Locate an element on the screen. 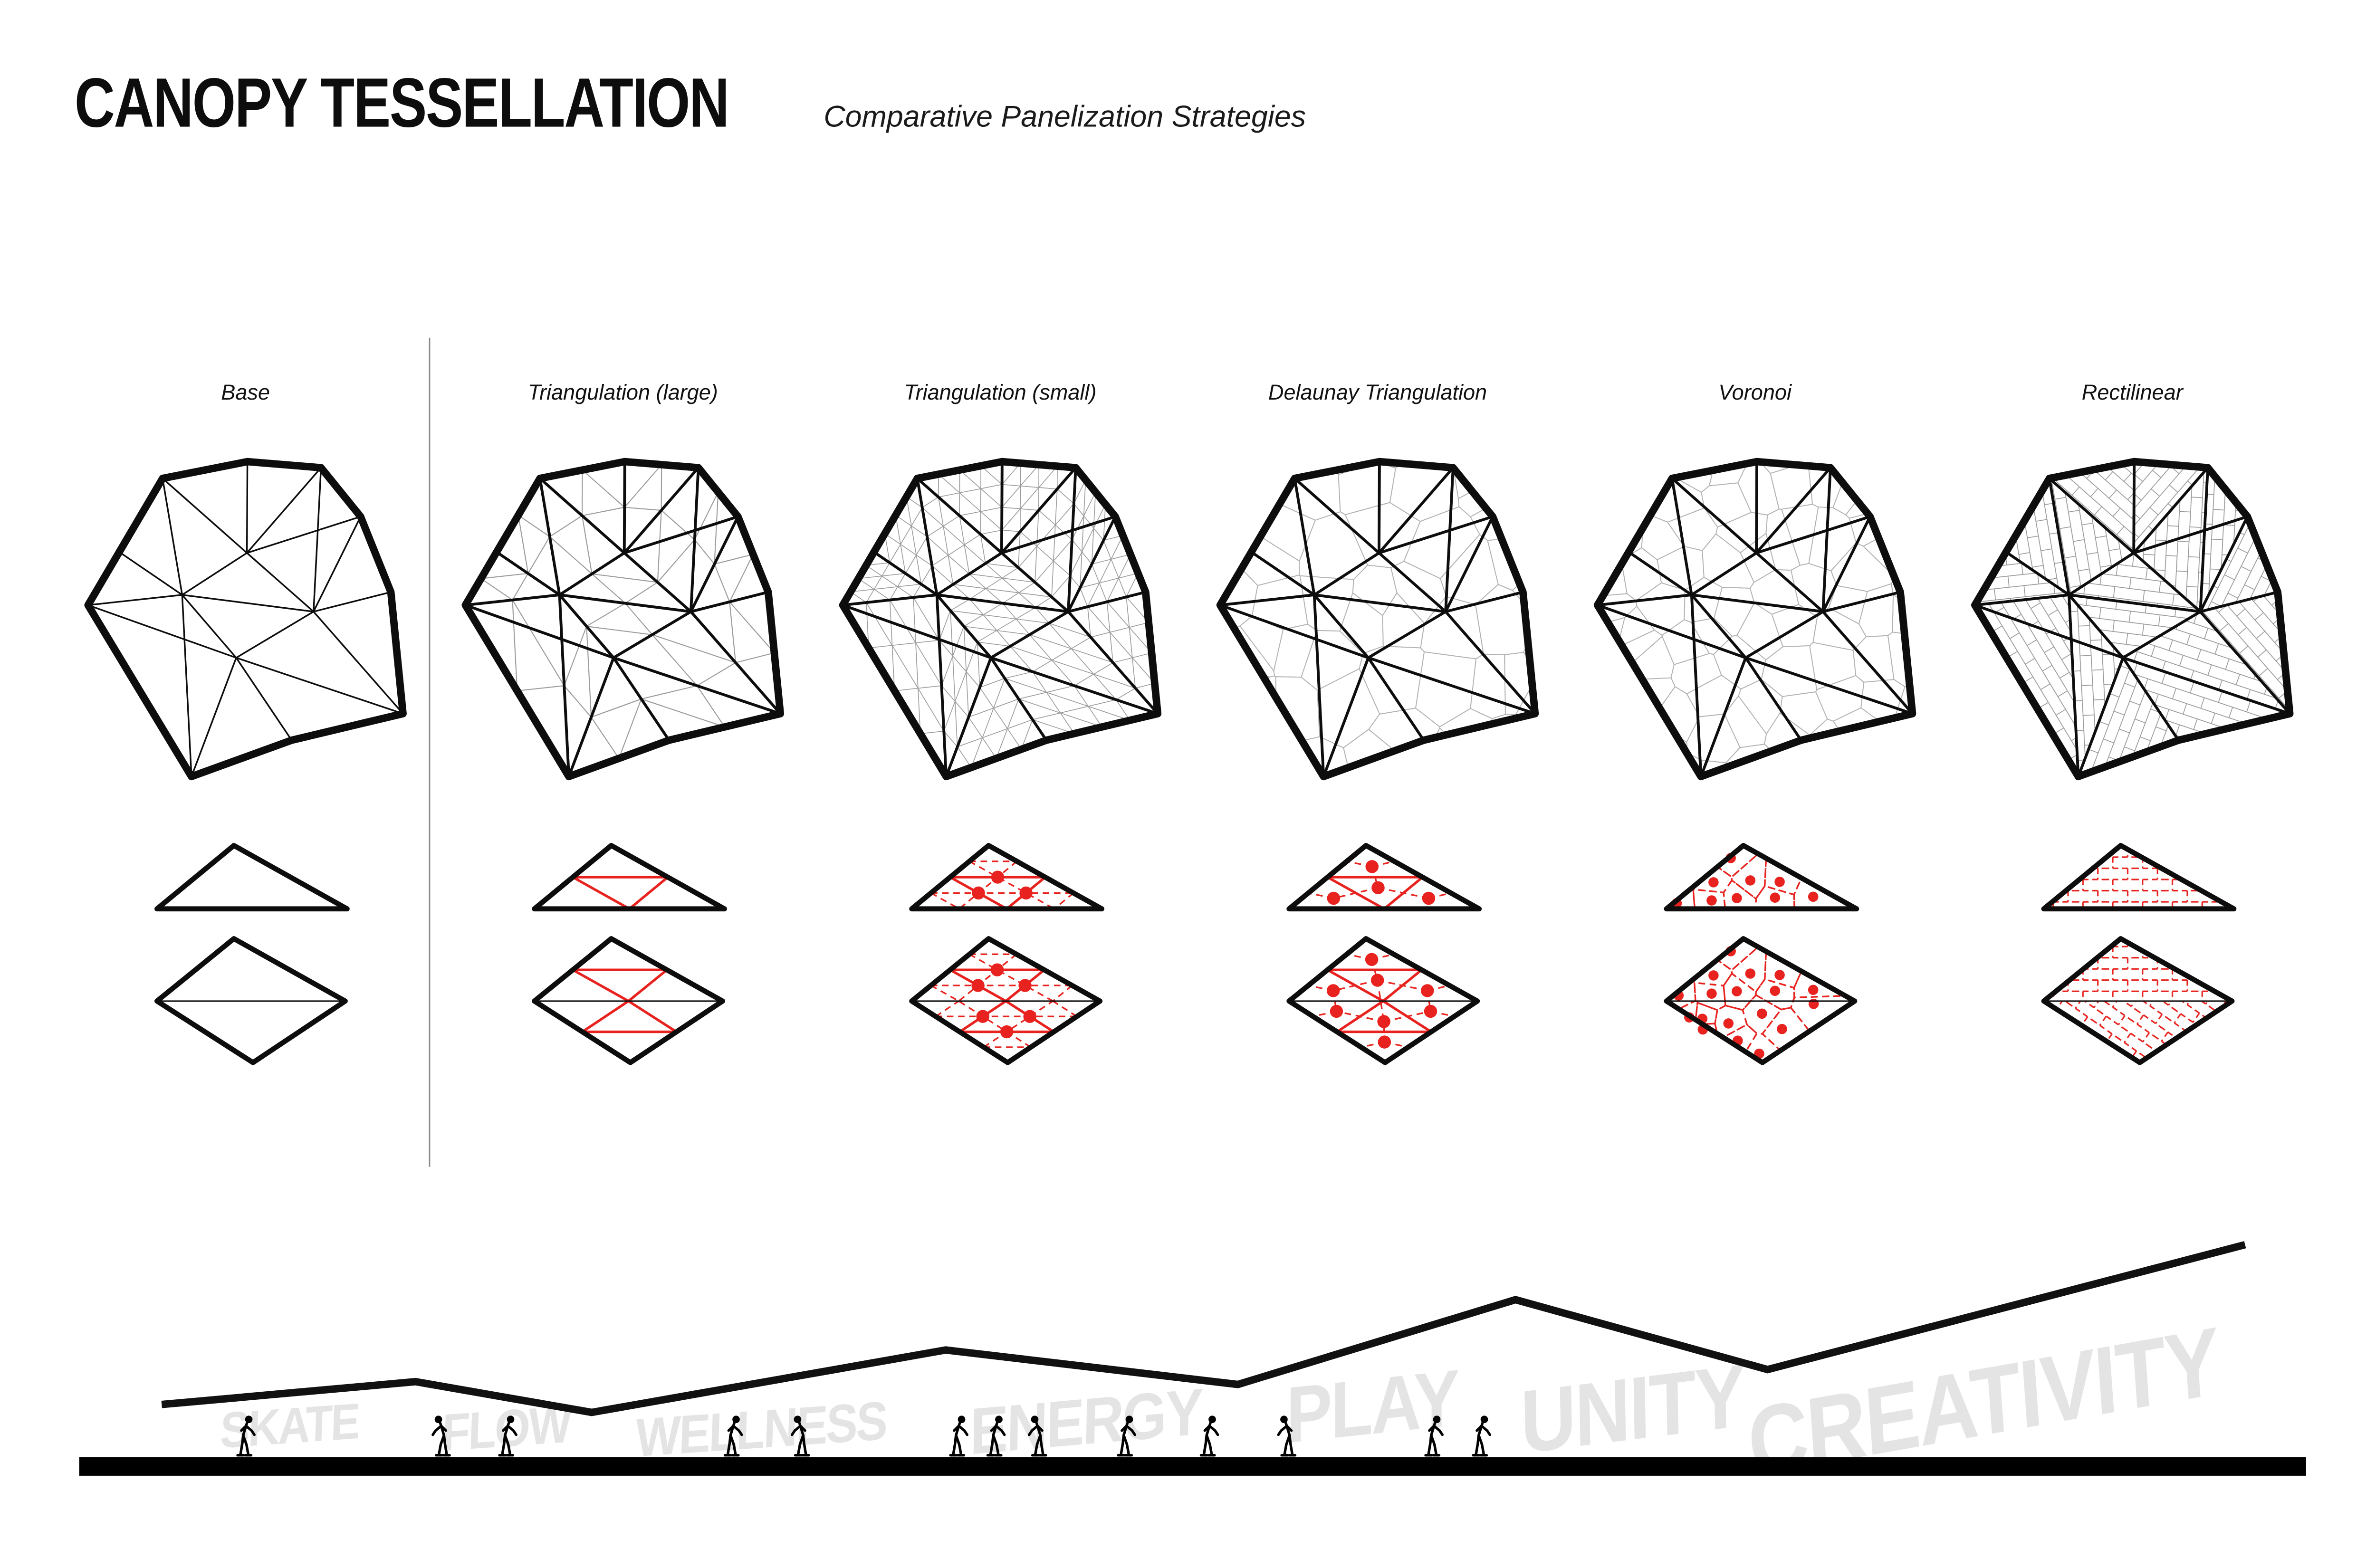 This screenshot has height=1568, width=2376. column-base: Base is located at coordinates (245, 722).